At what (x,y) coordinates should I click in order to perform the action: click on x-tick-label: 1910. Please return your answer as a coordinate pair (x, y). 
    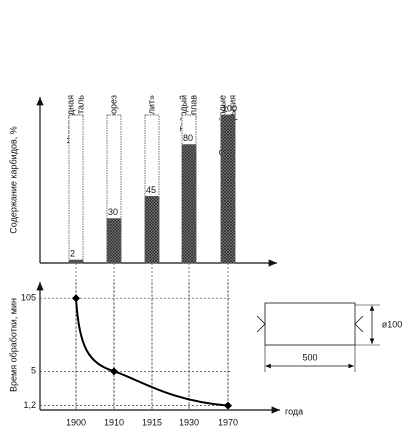
    Looking at the image, I should click on (114, 422).